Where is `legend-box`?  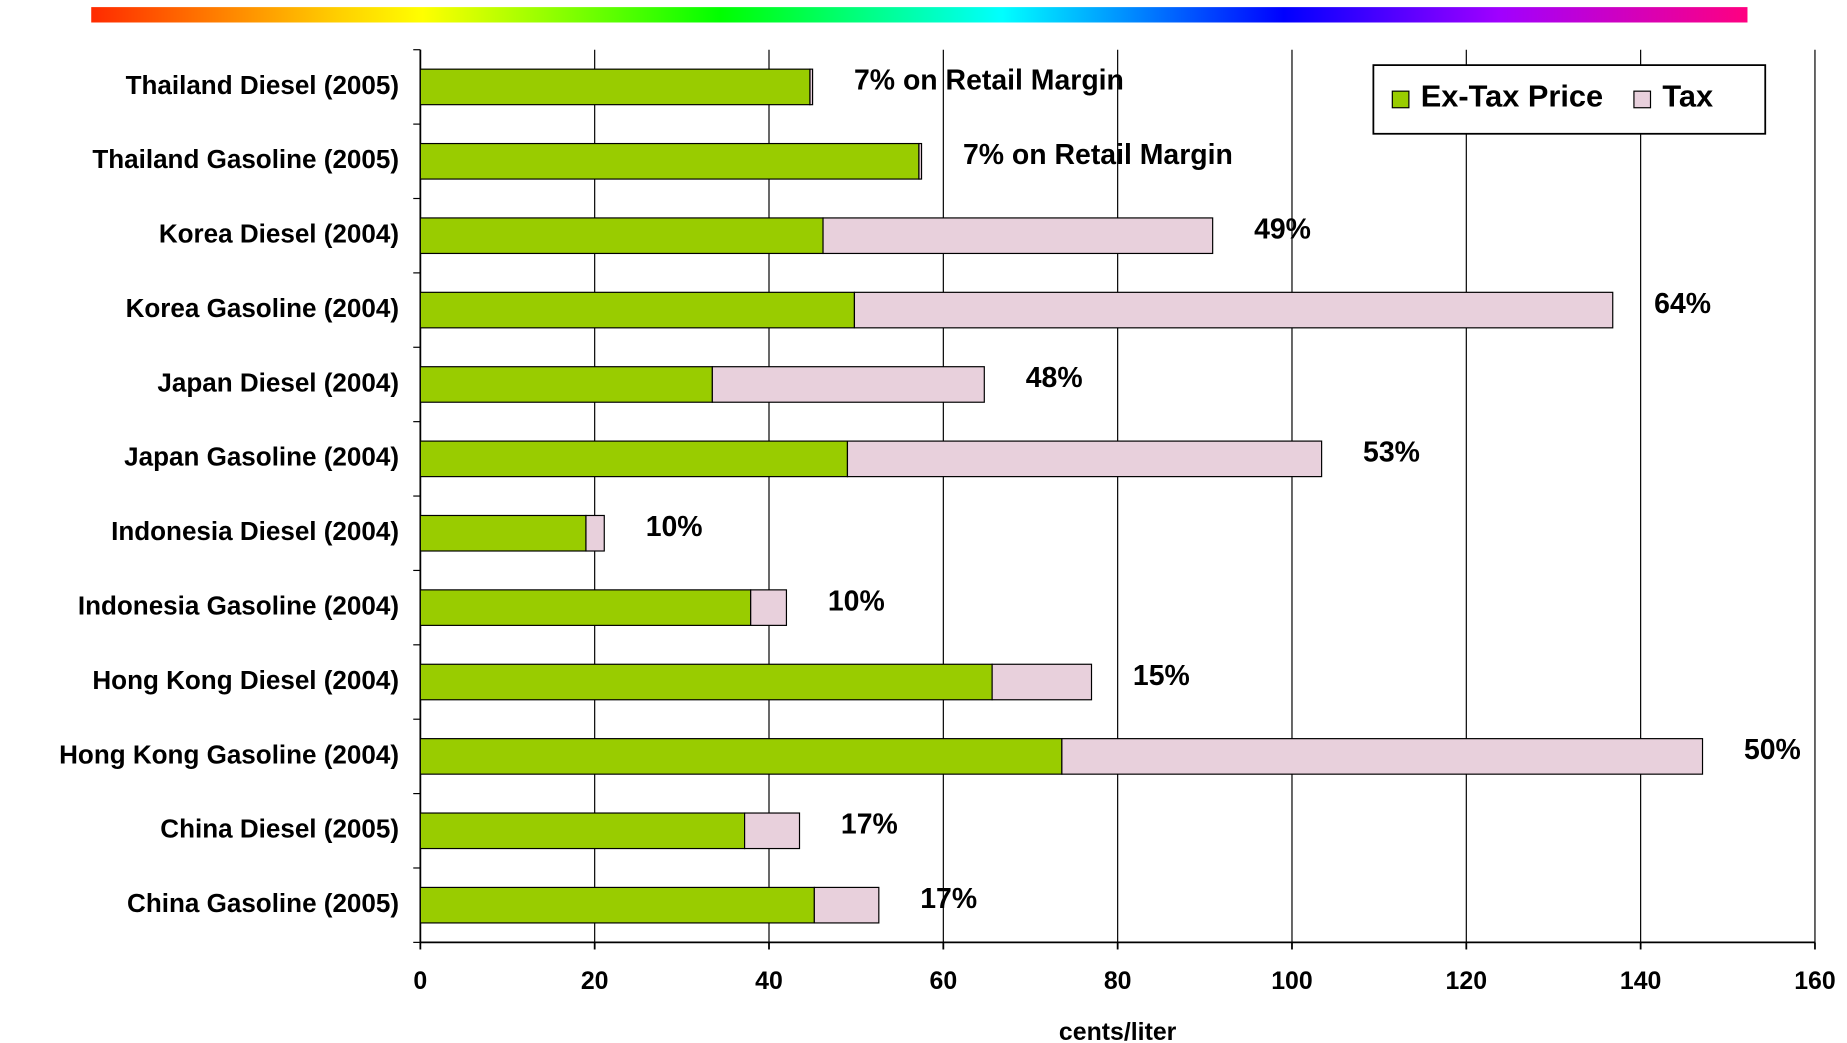 legend-box is located at coordinates (1569, 99).